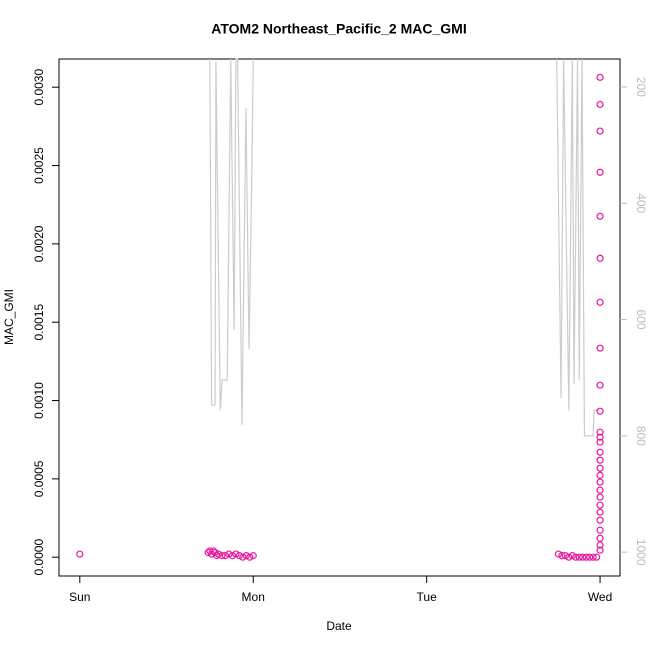  I want to click on y-tick-label: 0.0010, so click(39, 400).